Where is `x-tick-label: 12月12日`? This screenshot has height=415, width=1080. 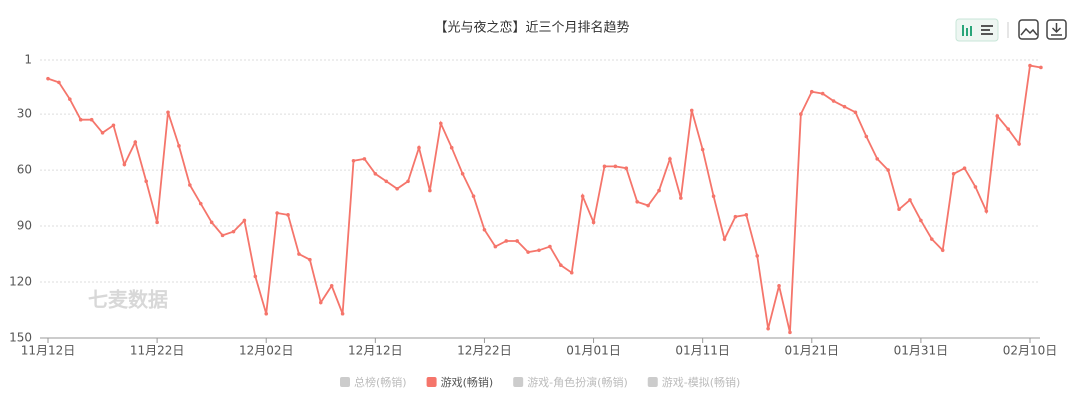 x-tick-label: 12月12日 is located at coordinates (375, 351).